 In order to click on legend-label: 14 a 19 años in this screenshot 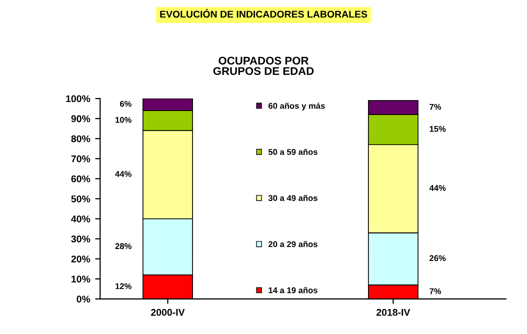, I will do `click(293, 290)`.